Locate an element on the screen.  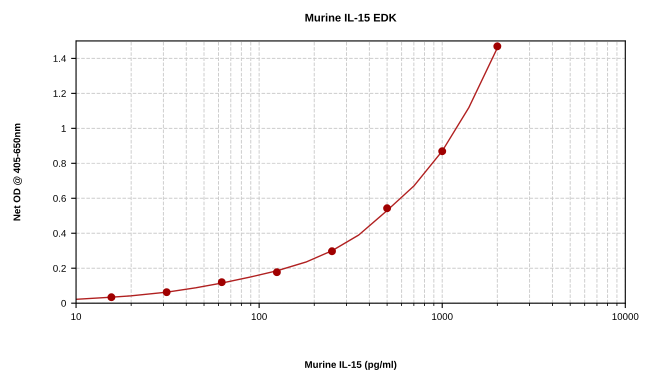
y-tick-label: 0.8 is located at coordinates (59, 163).